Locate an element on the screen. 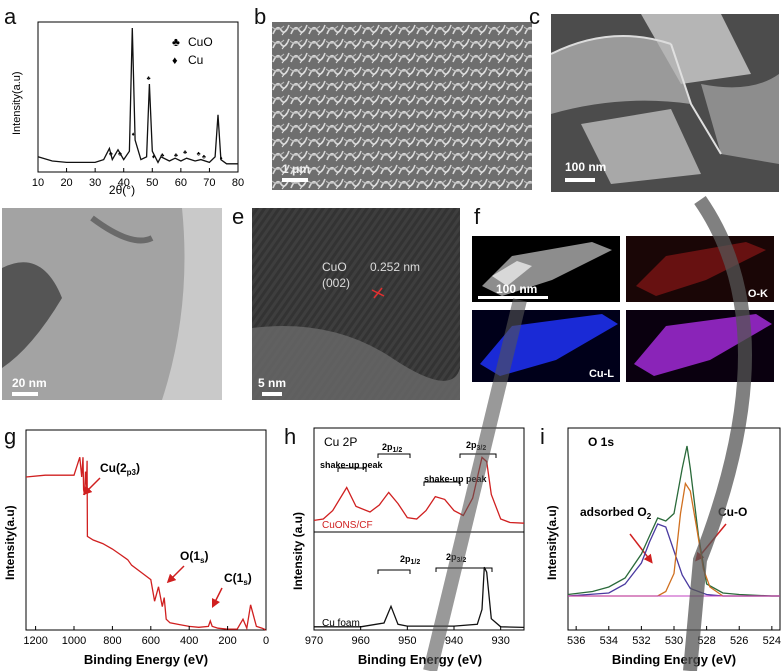 The height and width of the screenshot is (671, 784). panel-label: f is located at coordinates (477, 216).